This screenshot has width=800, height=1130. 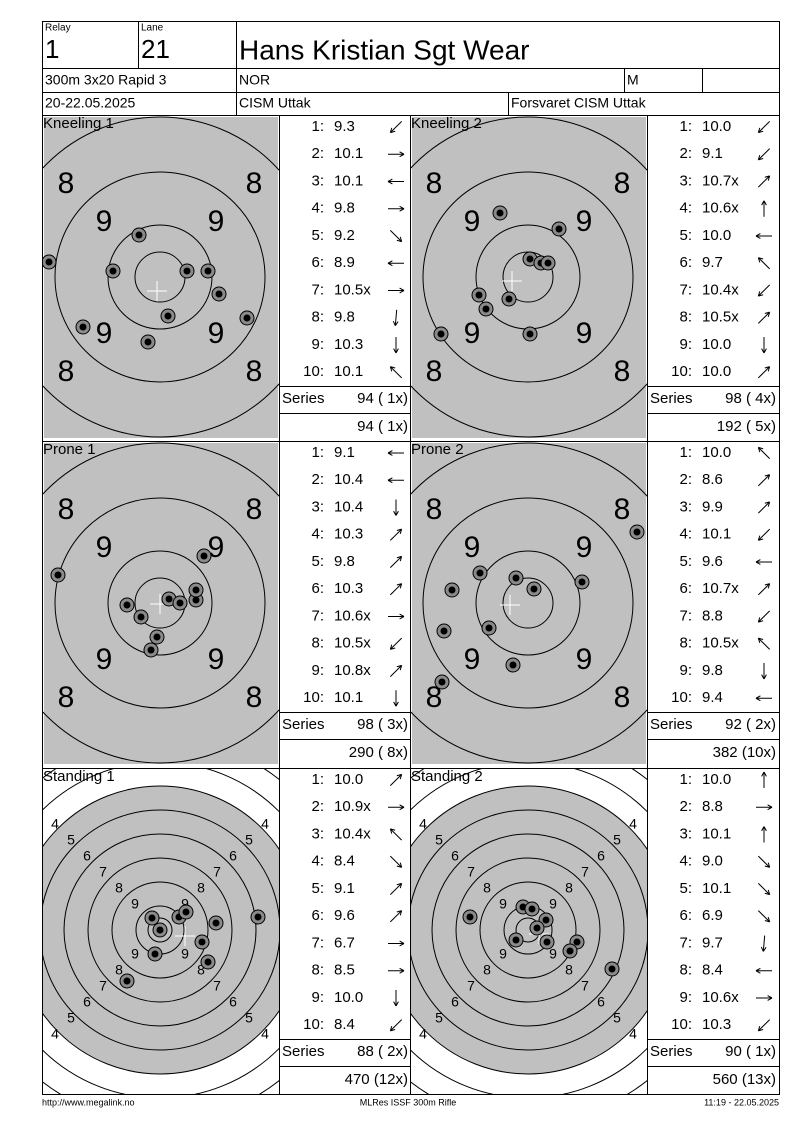 I want to click on shot-number: 10:, so click(x=313, y=1024).